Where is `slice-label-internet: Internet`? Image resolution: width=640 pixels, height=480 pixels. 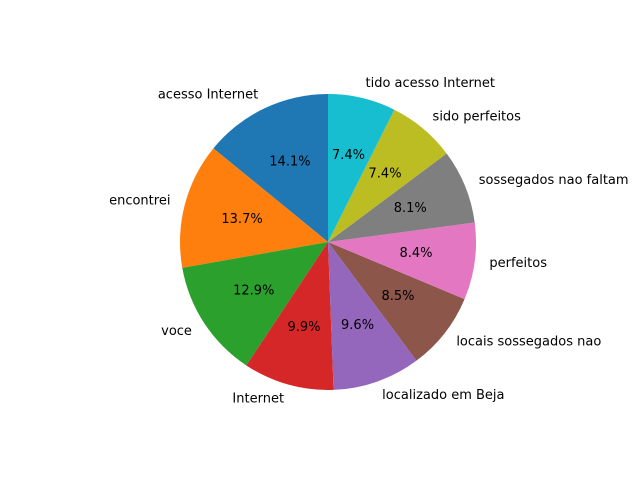 slice-label-internet: Internet is located at coordinates (258, 398).